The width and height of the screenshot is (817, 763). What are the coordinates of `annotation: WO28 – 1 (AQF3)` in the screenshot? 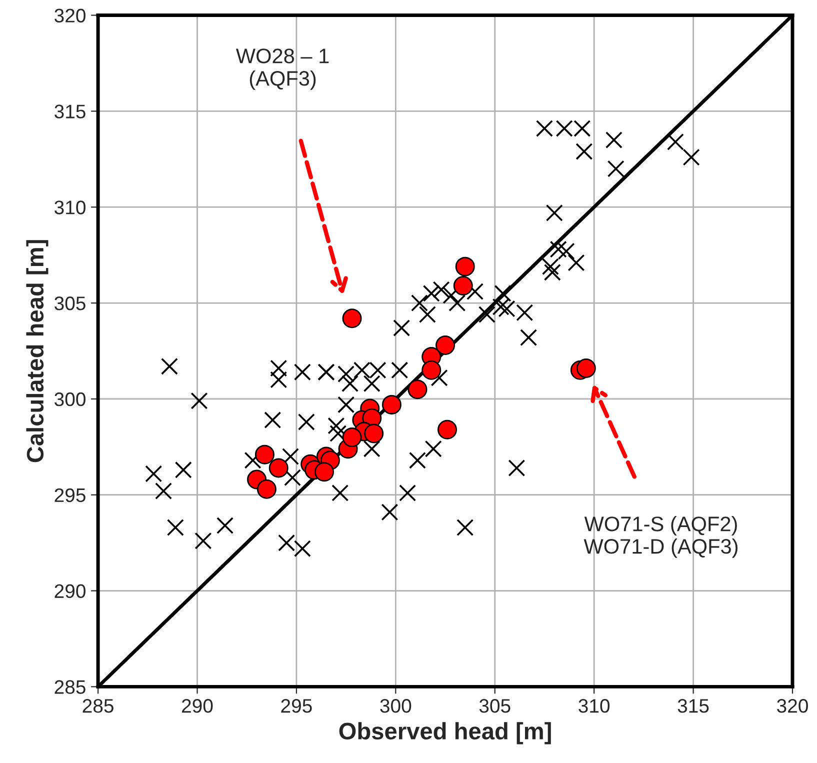 It's located at (282, 69).